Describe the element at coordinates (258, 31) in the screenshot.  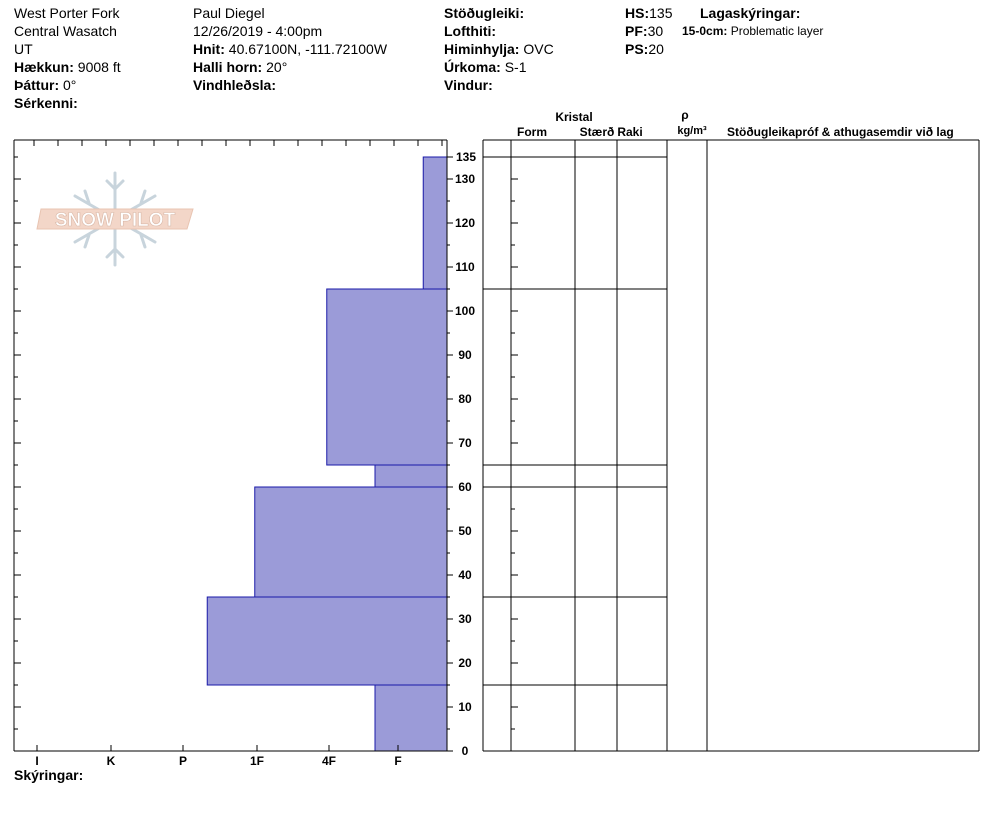
I see `observation-datetime: 12/26/2019 - 4:00pm` at that location.